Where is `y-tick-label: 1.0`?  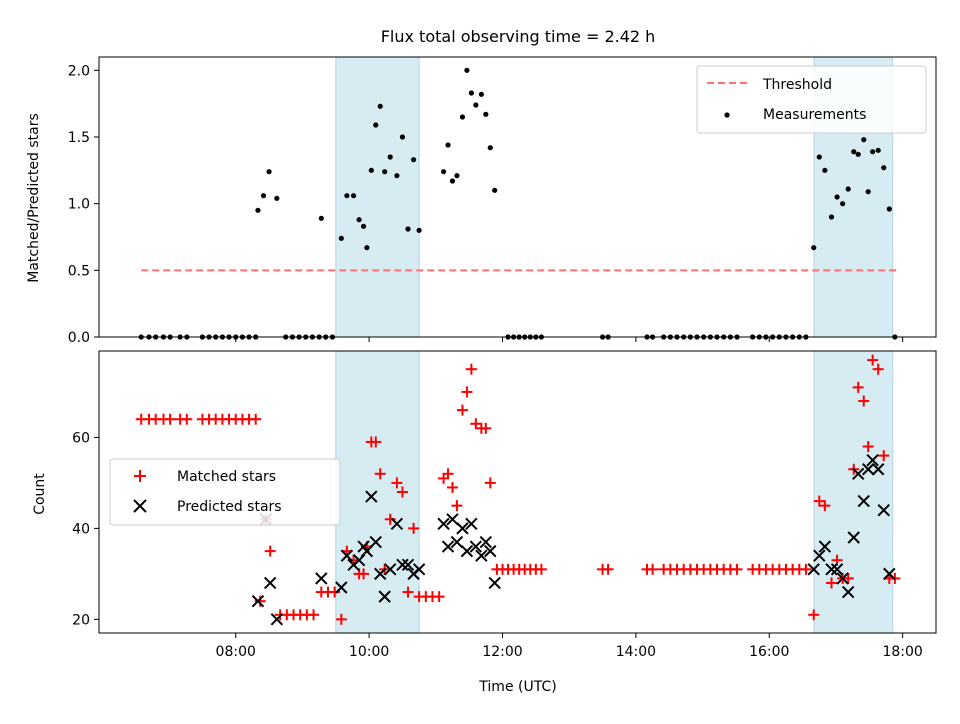
y-tick-label: 1.0 is located at coordinates (79, 205).